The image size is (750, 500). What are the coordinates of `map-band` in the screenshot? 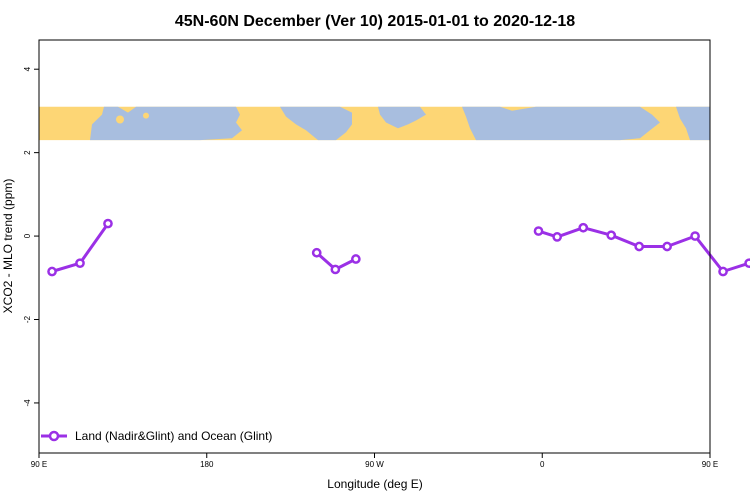 It's located at (374, 123).